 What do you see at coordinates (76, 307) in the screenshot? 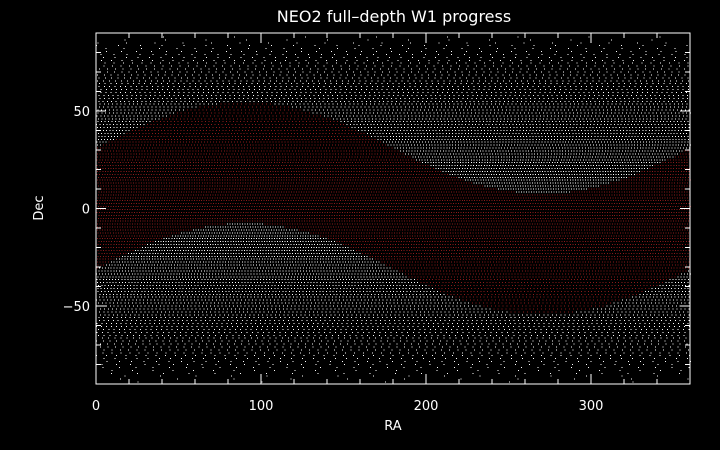
I see `y-tick-label: −50` at bounding box center [76, 307].